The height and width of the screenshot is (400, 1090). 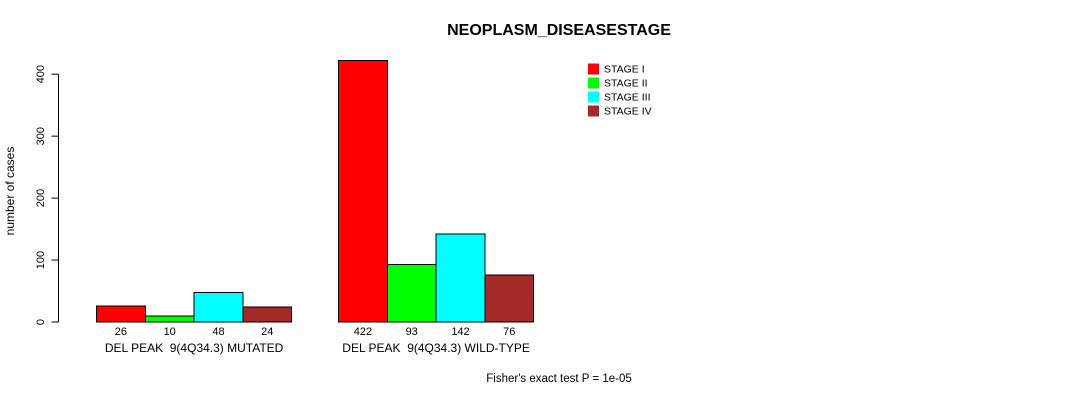 What do you see at coordinates (509, 298) in the screenshot?
I see `bar-del-peak-9-4q34-3-wild-type-stage-iv` at bounding box center [509, 298].